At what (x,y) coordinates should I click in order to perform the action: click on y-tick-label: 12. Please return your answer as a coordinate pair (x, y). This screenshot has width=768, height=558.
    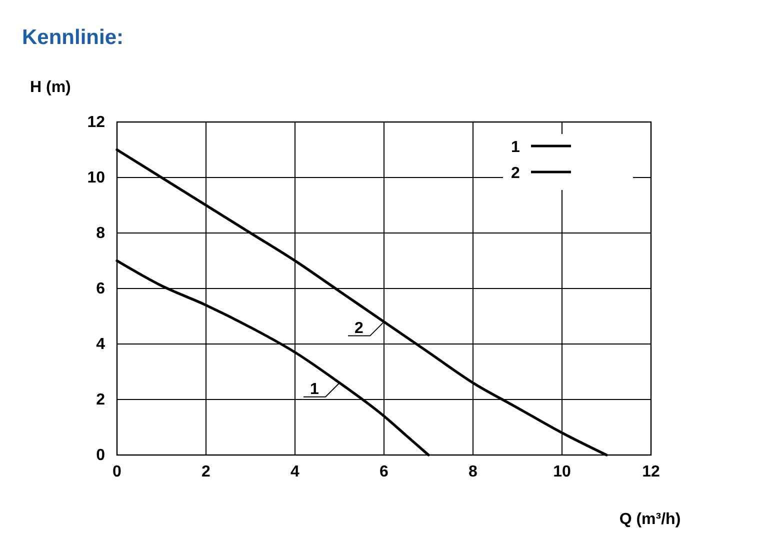
    Looking at the image, I should click on (96, 123).